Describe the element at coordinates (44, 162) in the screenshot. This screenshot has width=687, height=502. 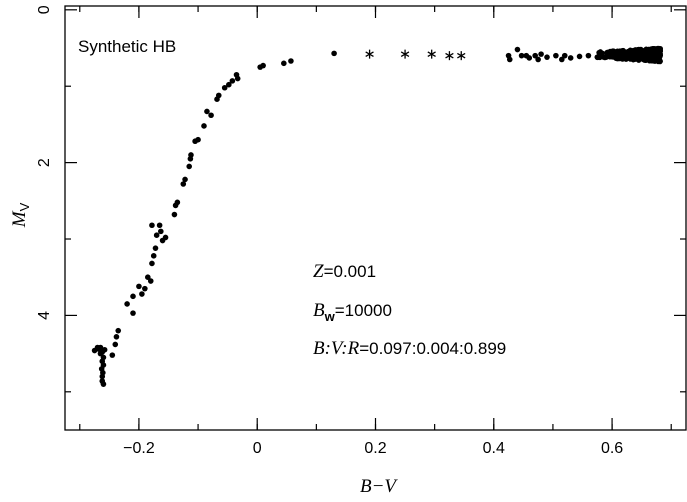
I see `y-tick-label: 2` at that location.